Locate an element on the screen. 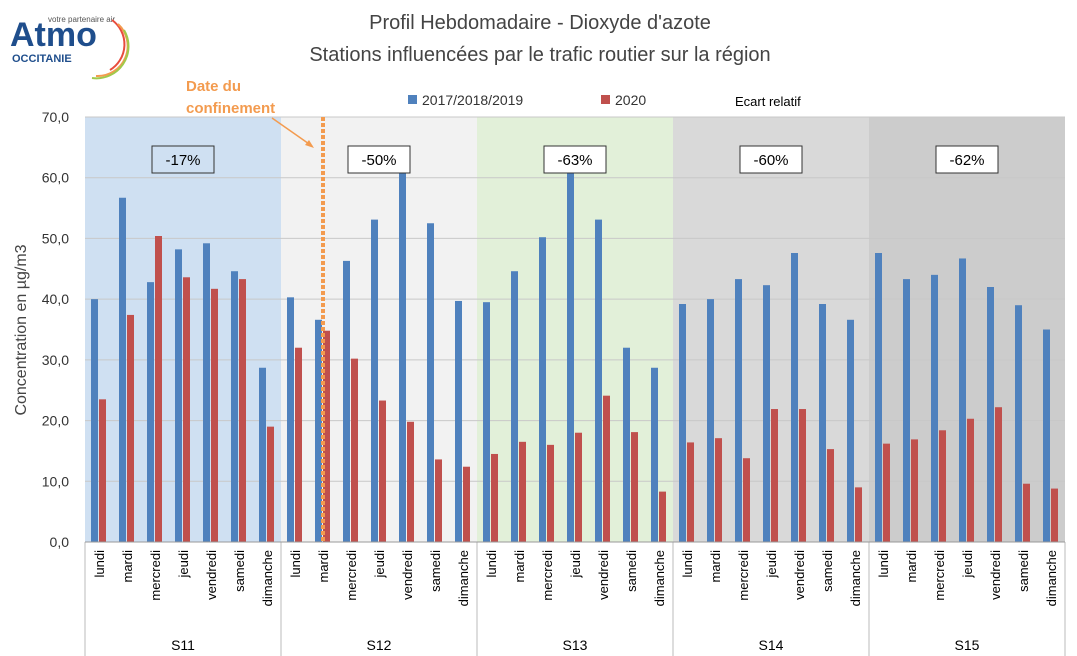 This screenshot has width=1077, height=656. legend-label: 2017/2018/2019 is located at coordinates (472, 100).